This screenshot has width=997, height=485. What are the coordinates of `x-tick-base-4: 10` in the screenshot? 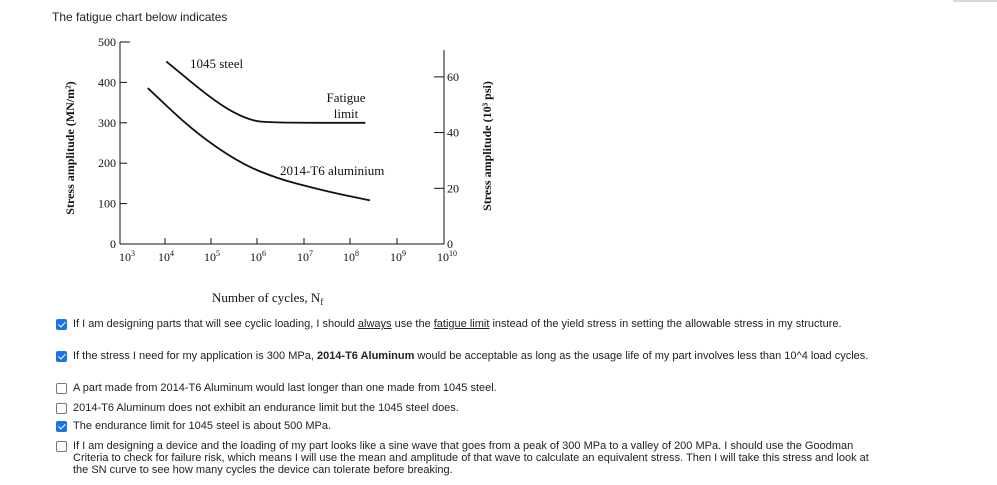 It's located at (303, 257).